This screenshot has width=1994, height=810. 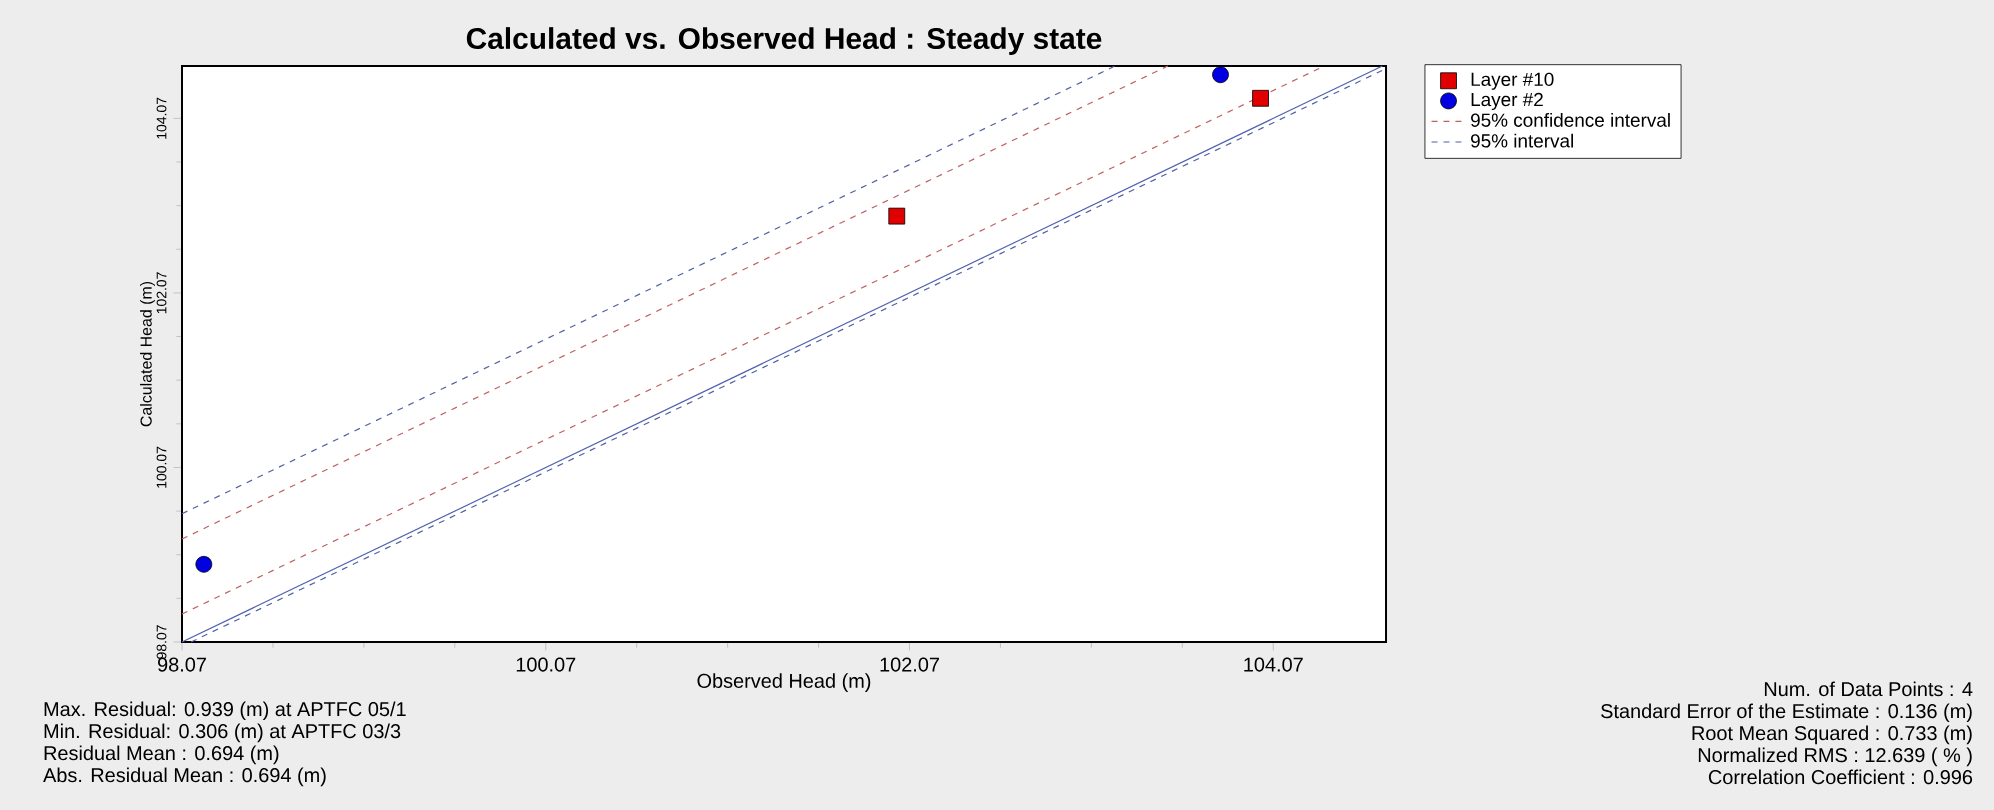 What do you see at coordinates (1507, 101) in the screenshot?
I see `legend-label: Layer #2` at bounding box center [1507, 101].